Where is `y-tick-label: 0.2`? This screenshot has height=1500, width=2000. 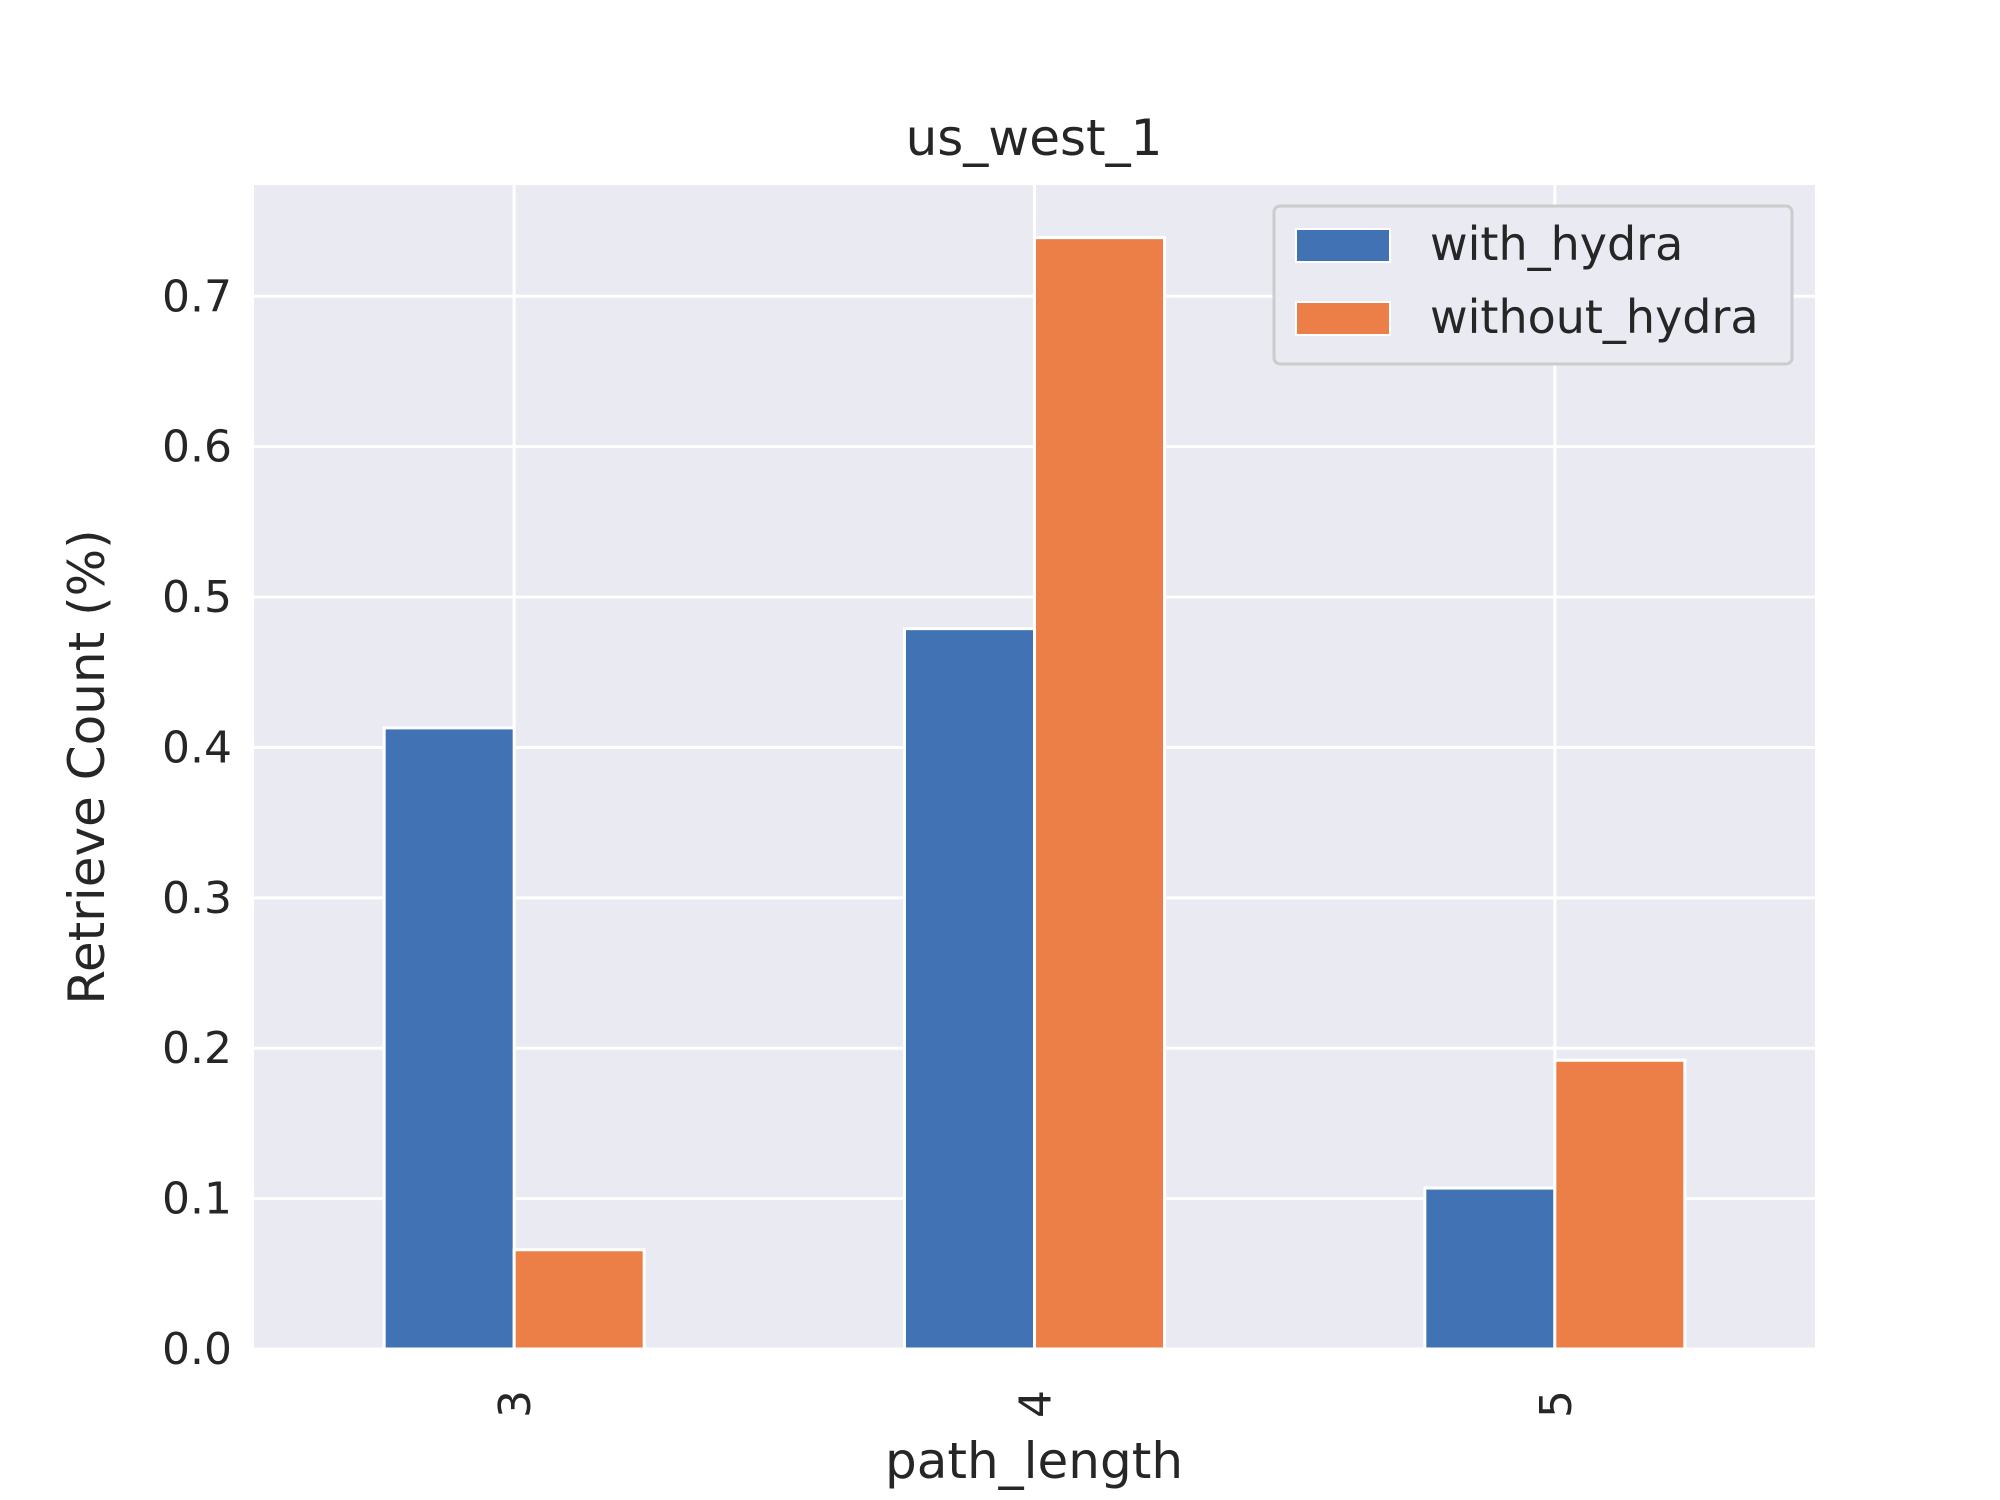
y-tick-label: 0.2 is located at coordinates (197, 1048).